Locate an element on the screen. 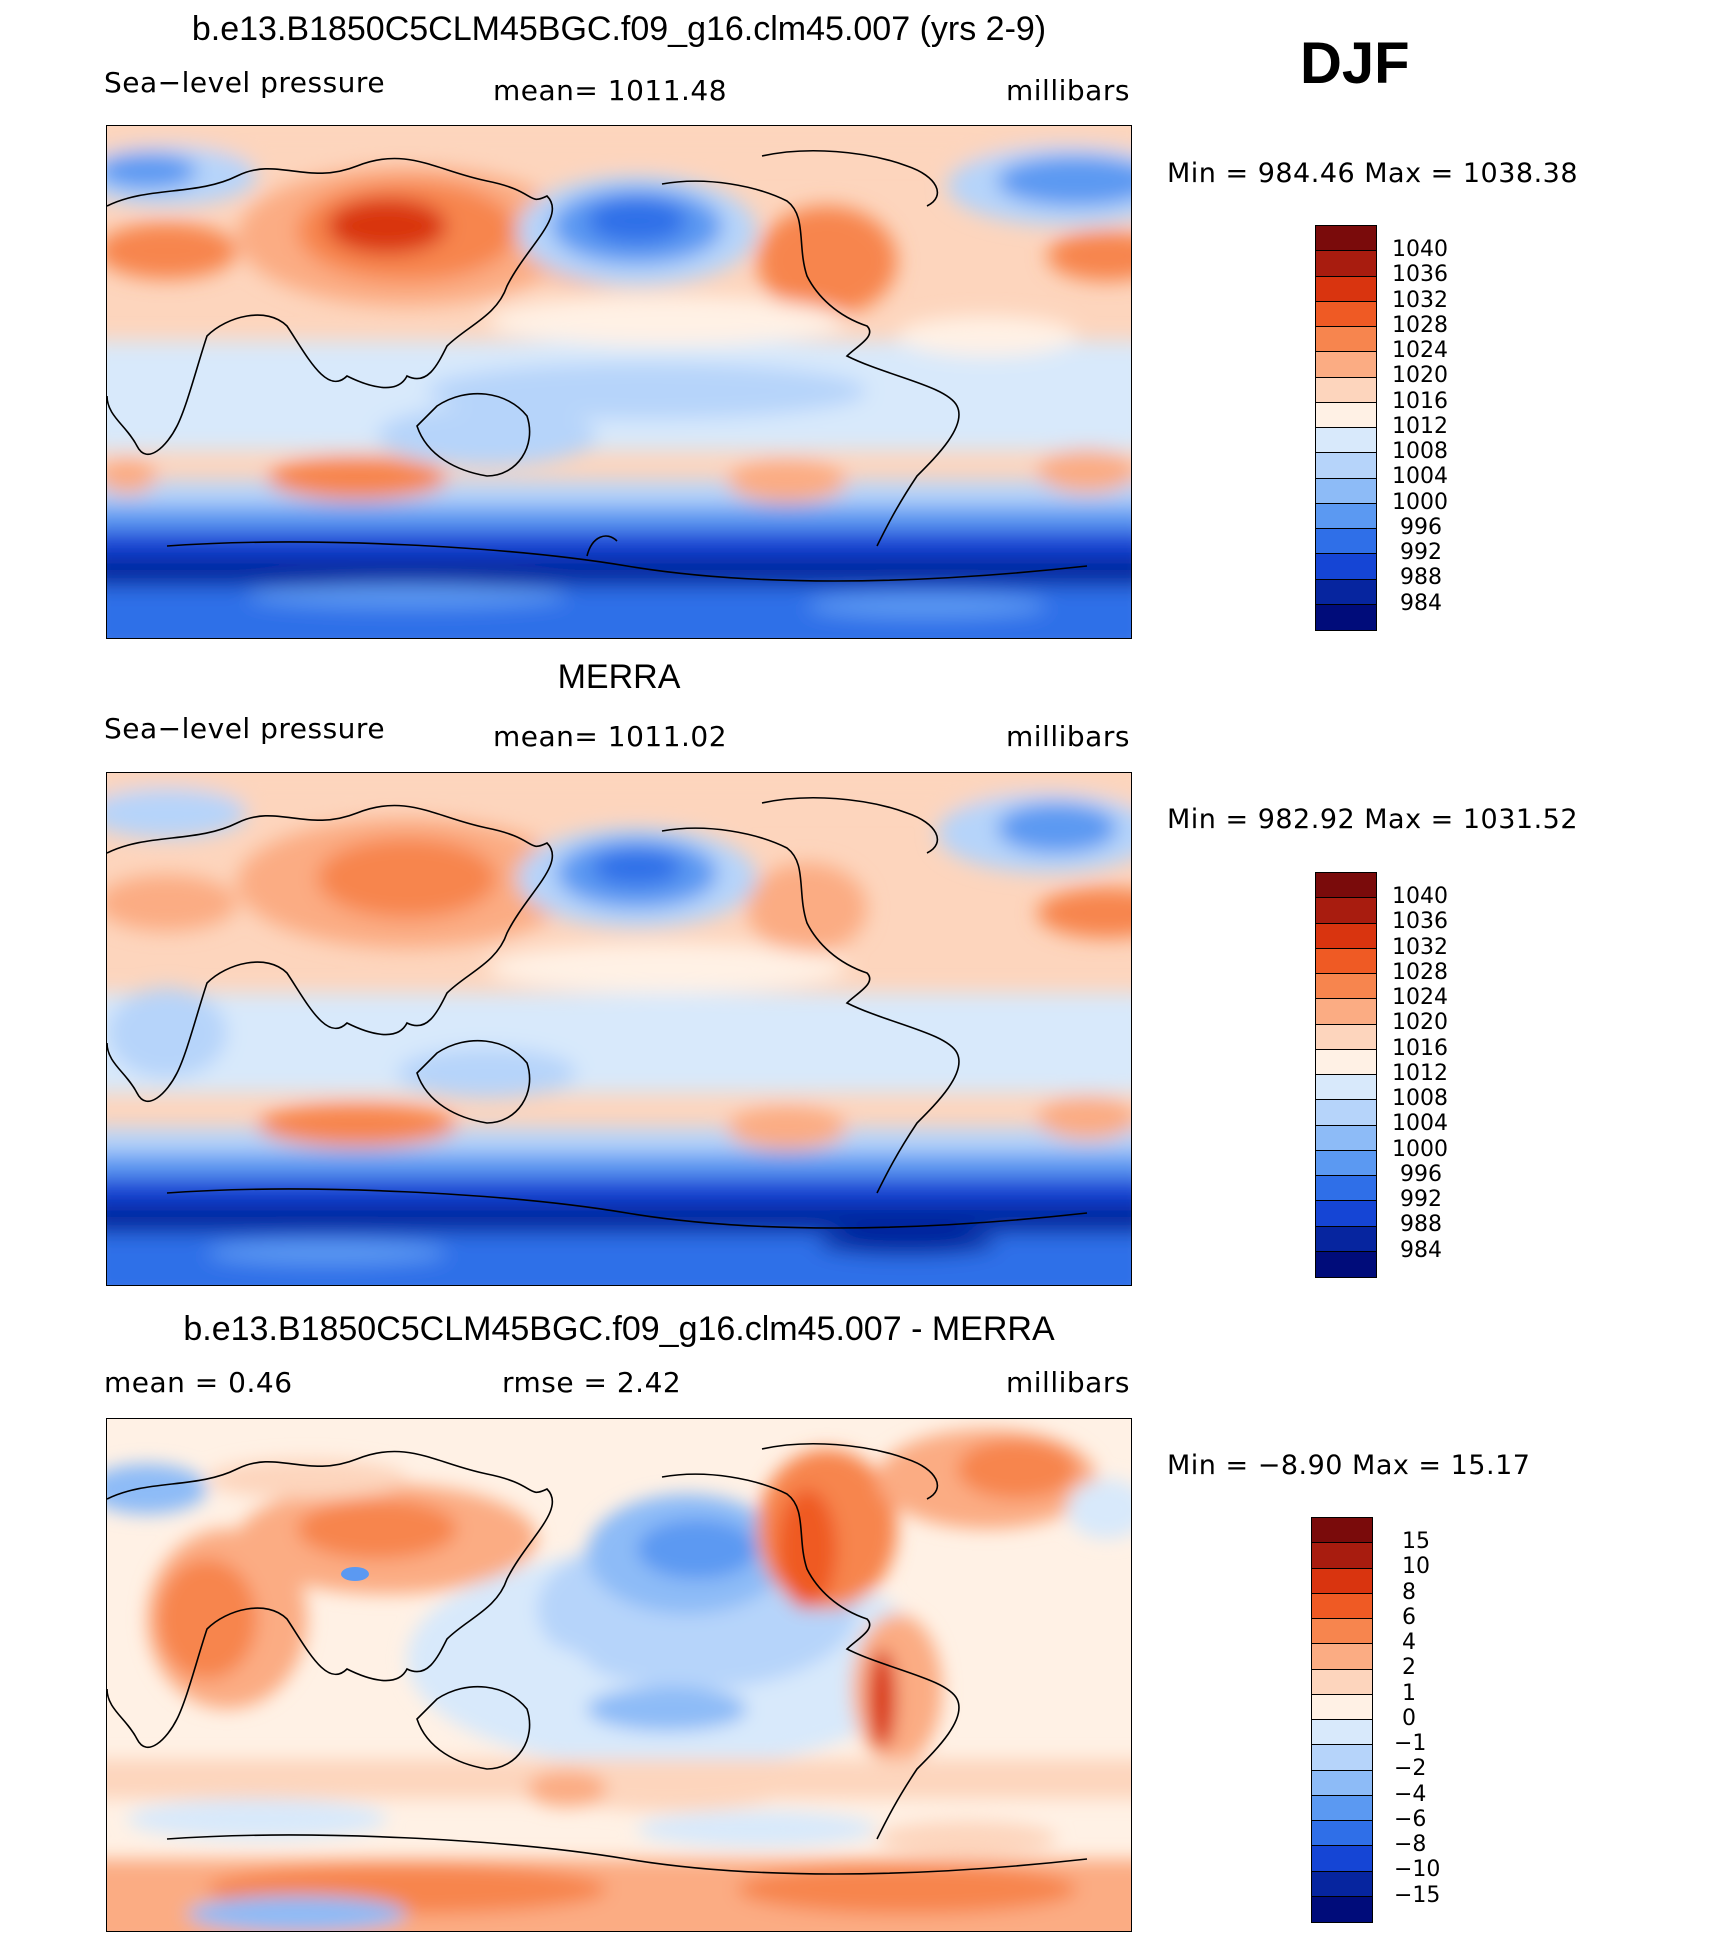  panel-1-colorbar-label: 1012 is located at coordinates (1420, 426).